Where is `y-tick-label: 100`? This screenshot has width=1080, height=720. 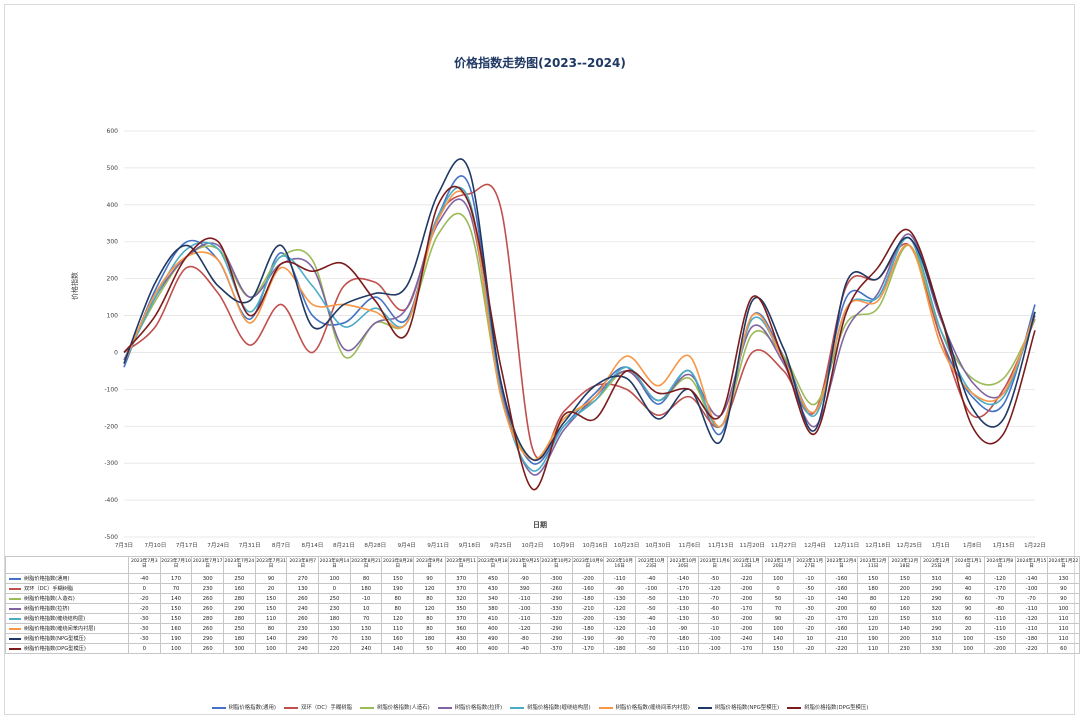 y-tick-label: 100 is located at coordinates (113, 316).